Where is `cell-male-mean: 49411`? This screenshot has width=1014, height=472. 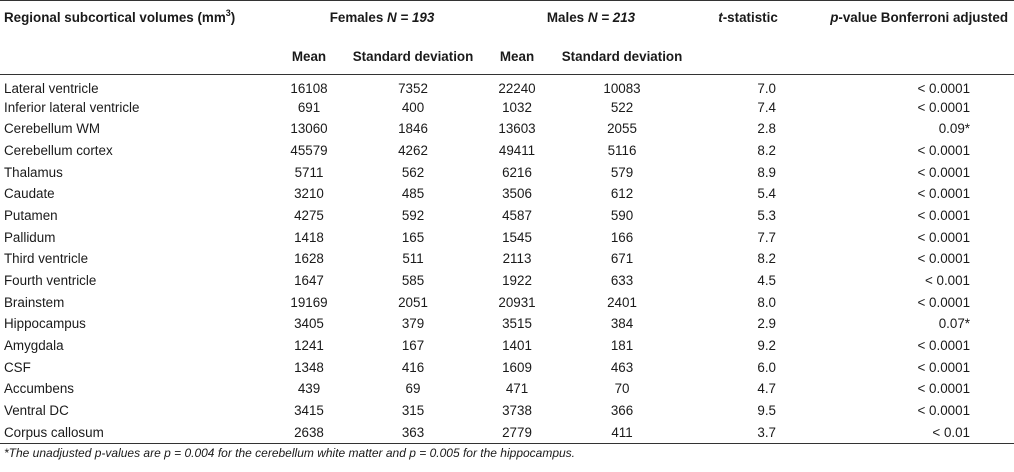
cell-male-mean: 49411 is located at coordinates (517, 150).